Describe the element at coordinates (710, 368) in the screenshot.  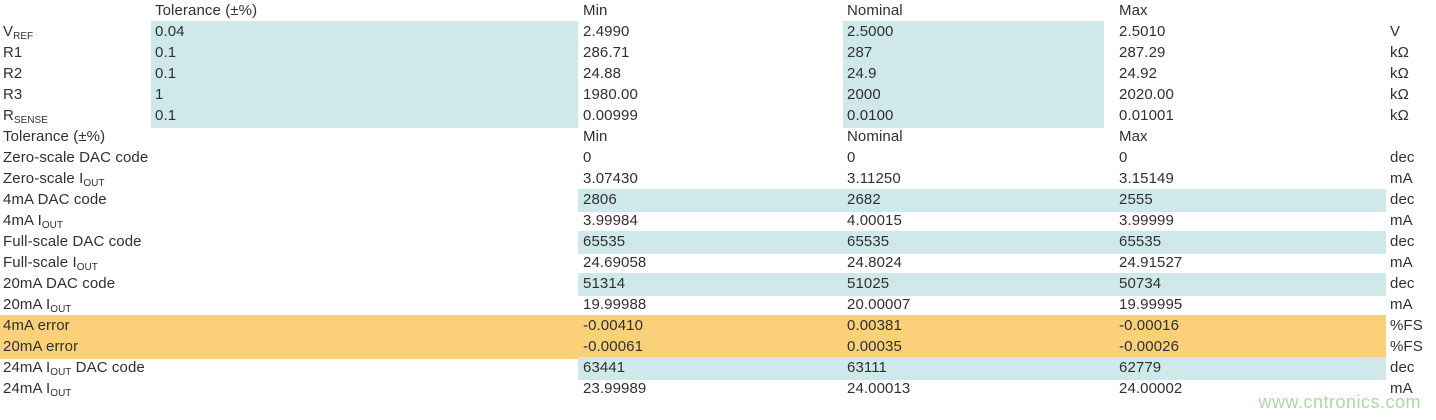
I see `cell-min: 63441` at that location.